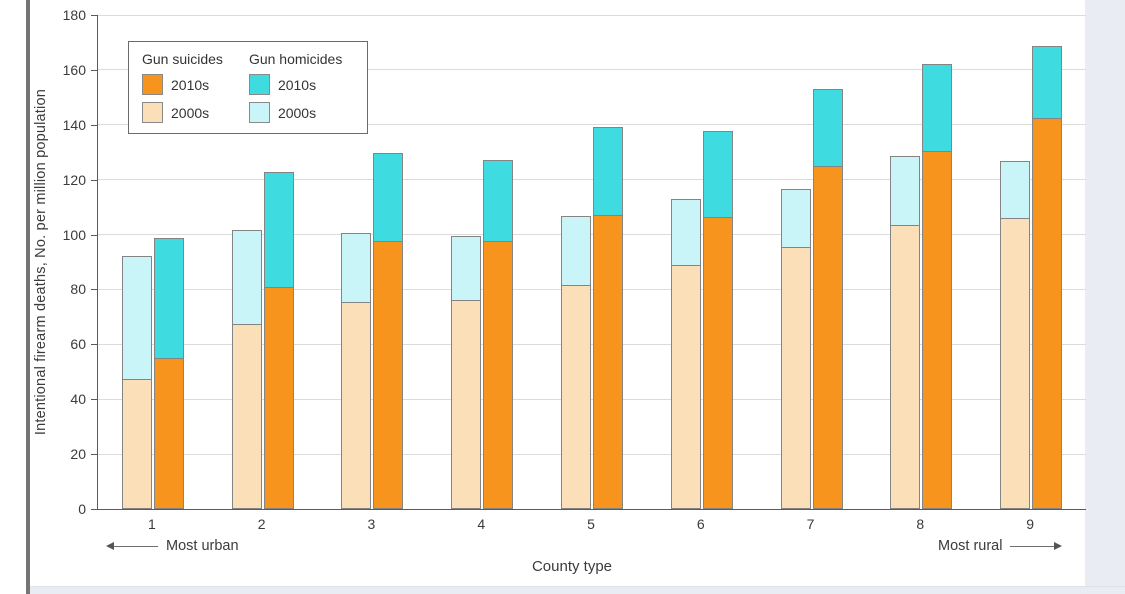 The image size is (1125, 594). I want to click on y-axis-tick-label: 20, so click(78, 454).